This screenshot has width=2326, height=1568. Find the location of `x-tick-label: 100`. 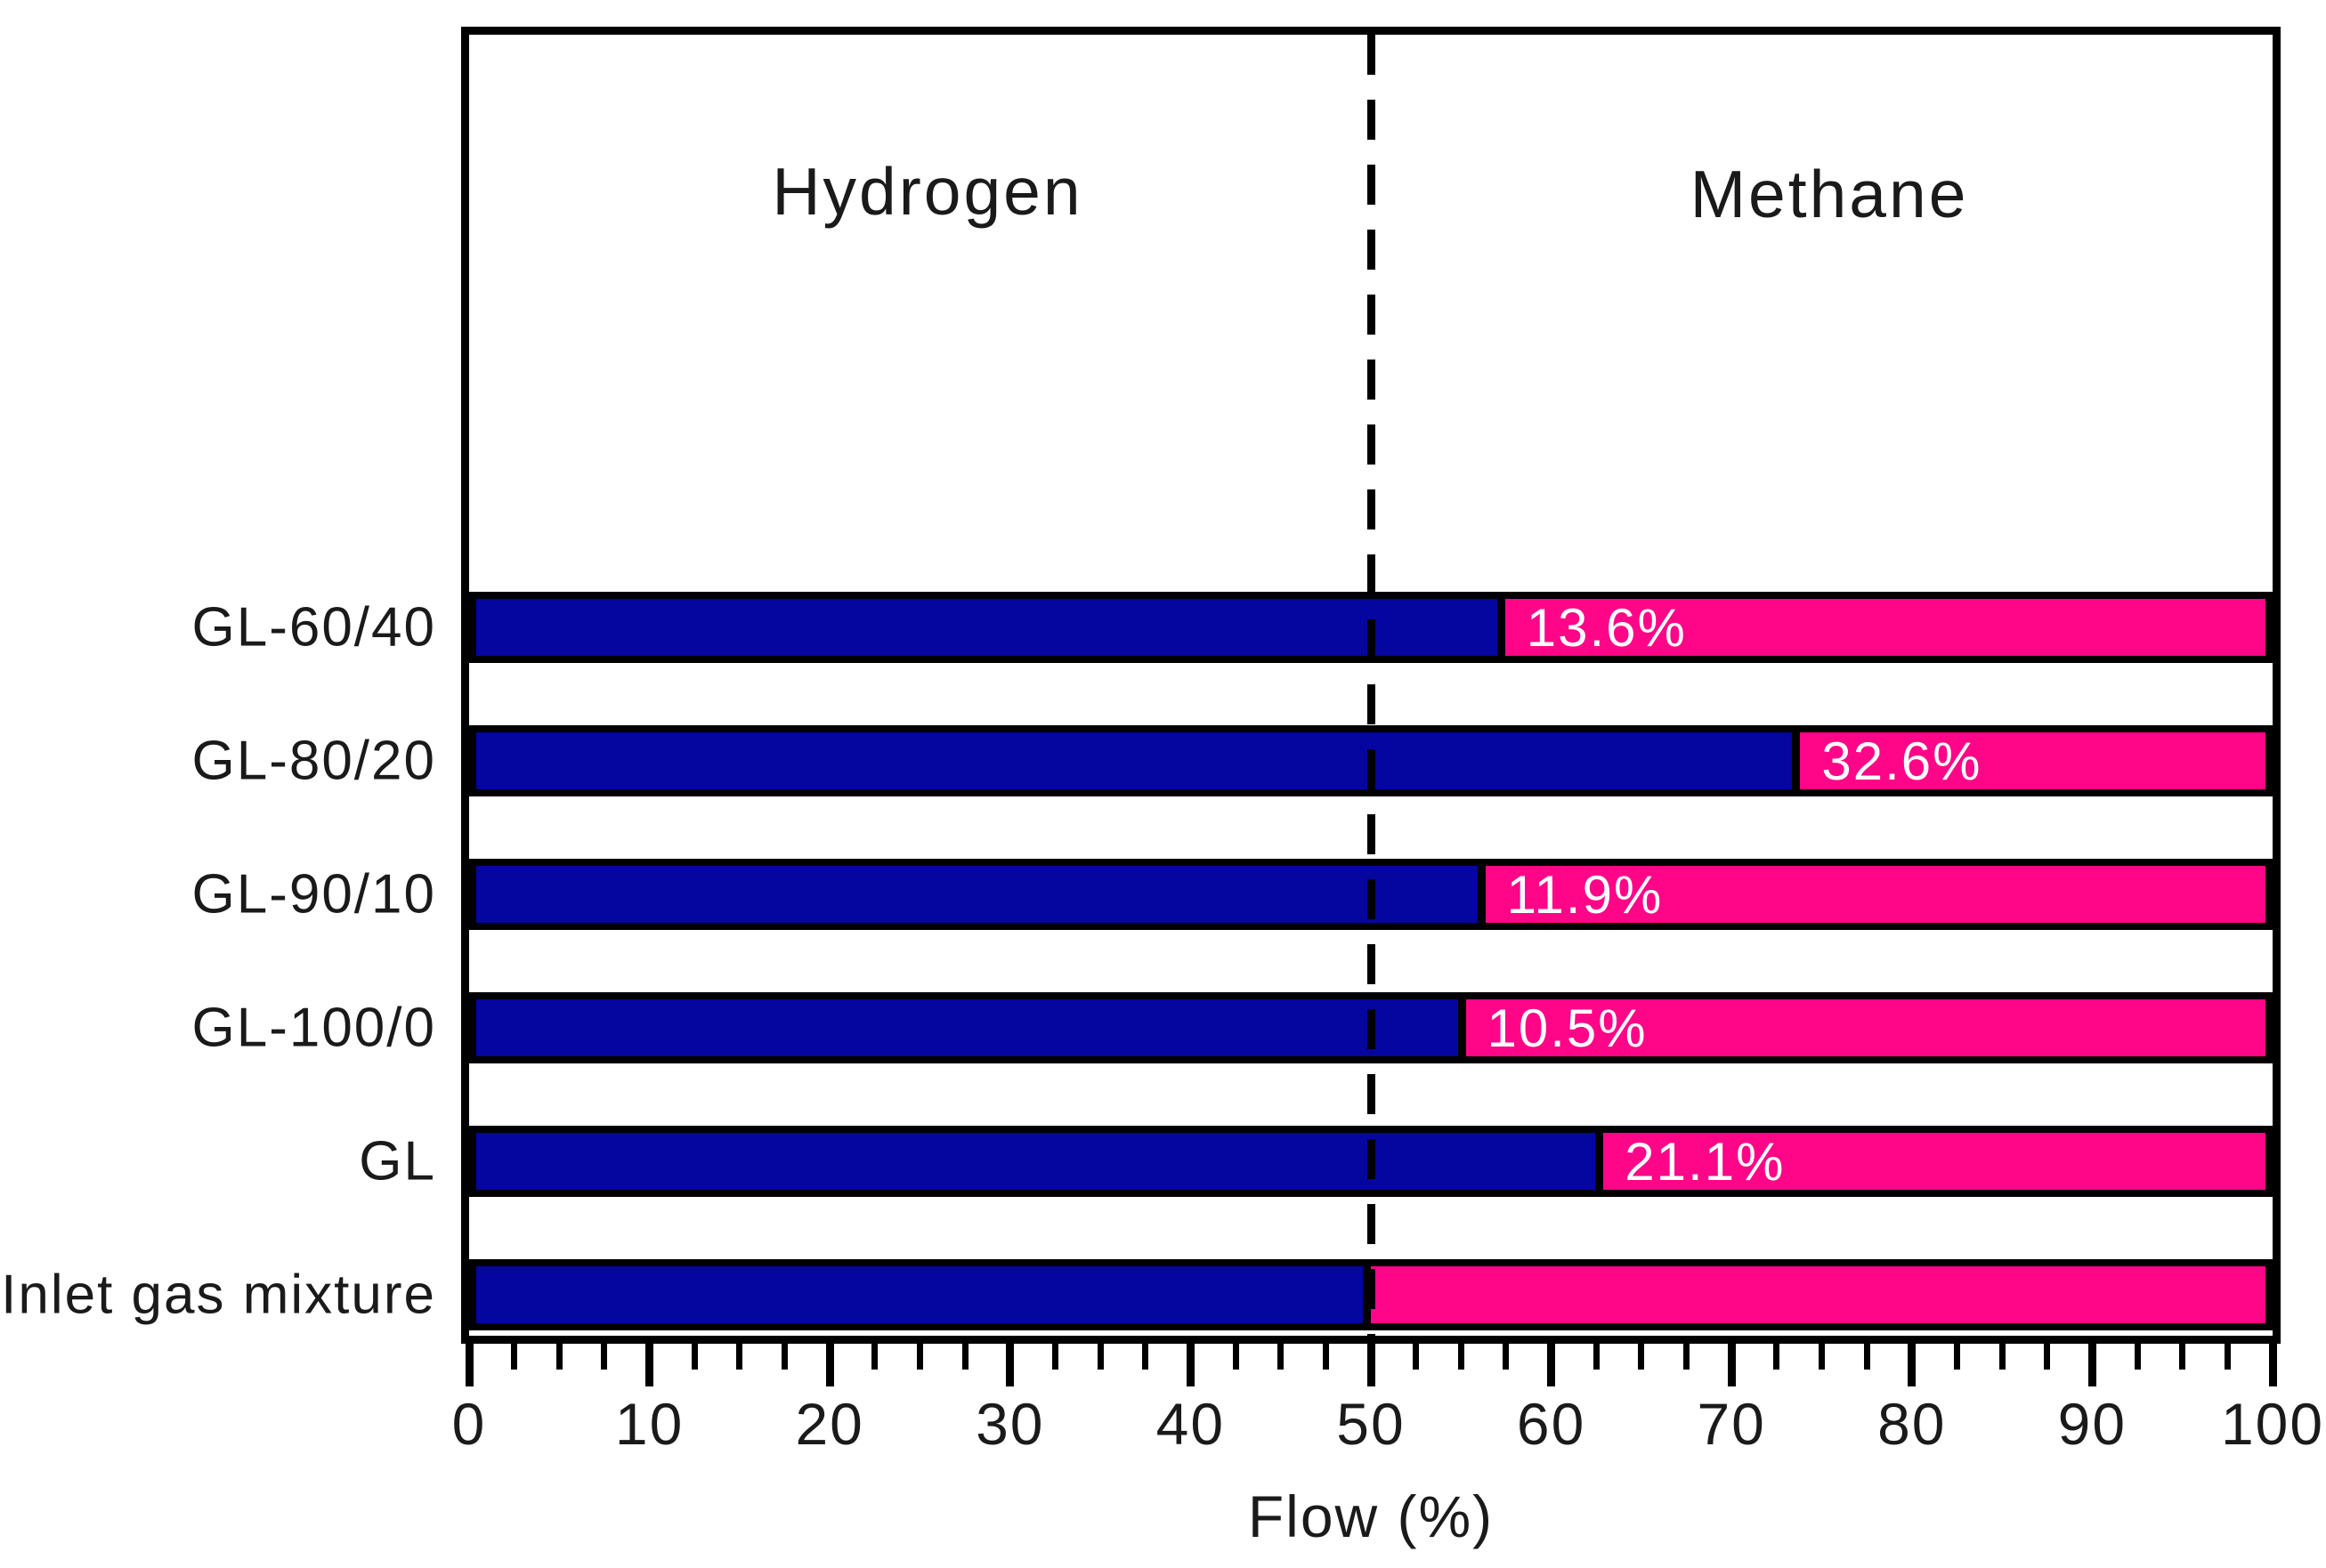

x-tick-label: 100 is located at coordinates (2272, 1424).